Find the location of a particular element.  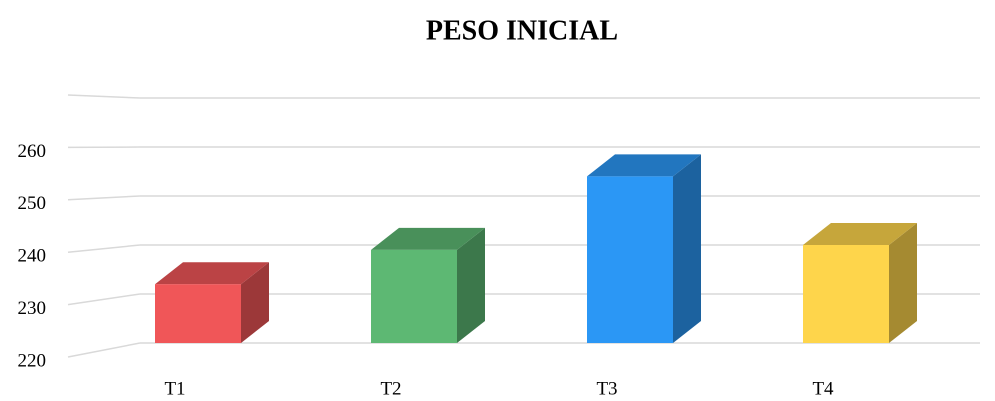

chart-title: PESO INICIAL is located at coordinates (522, 30).